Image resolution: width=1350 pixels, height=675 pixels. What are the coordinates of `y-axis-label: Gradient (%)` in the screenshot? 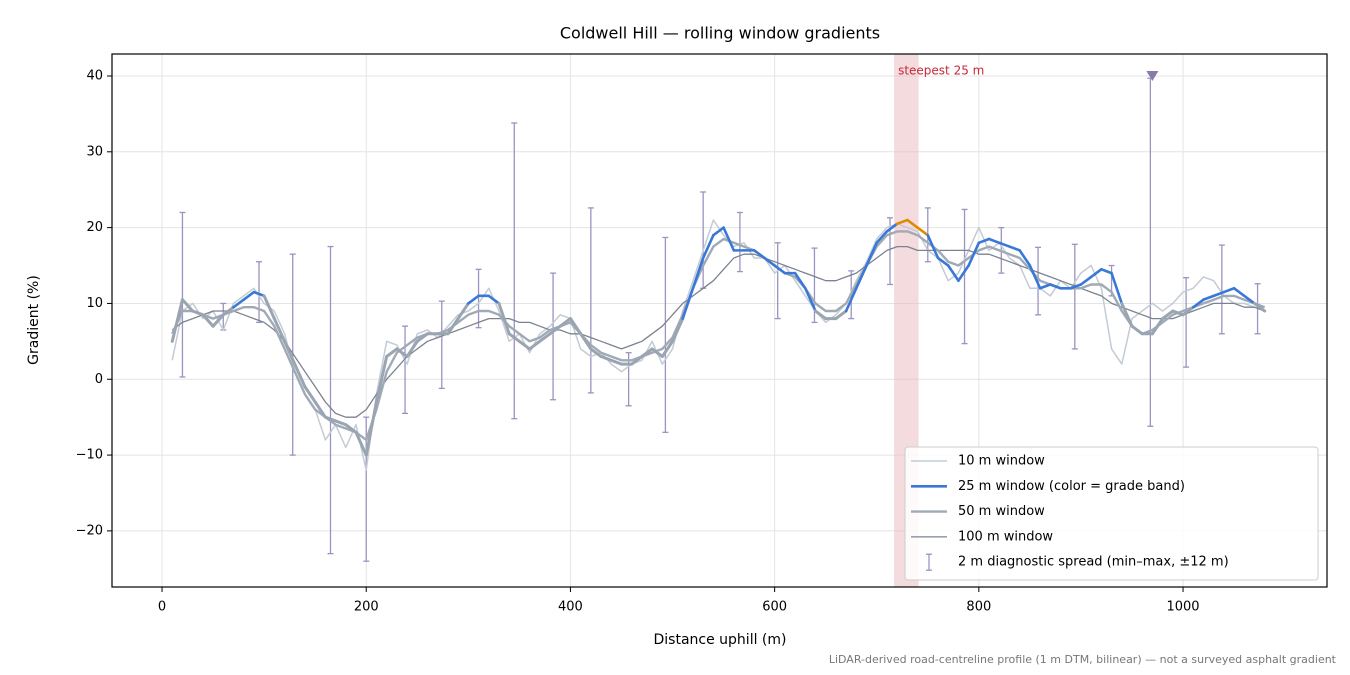 It's located at (34, 320).